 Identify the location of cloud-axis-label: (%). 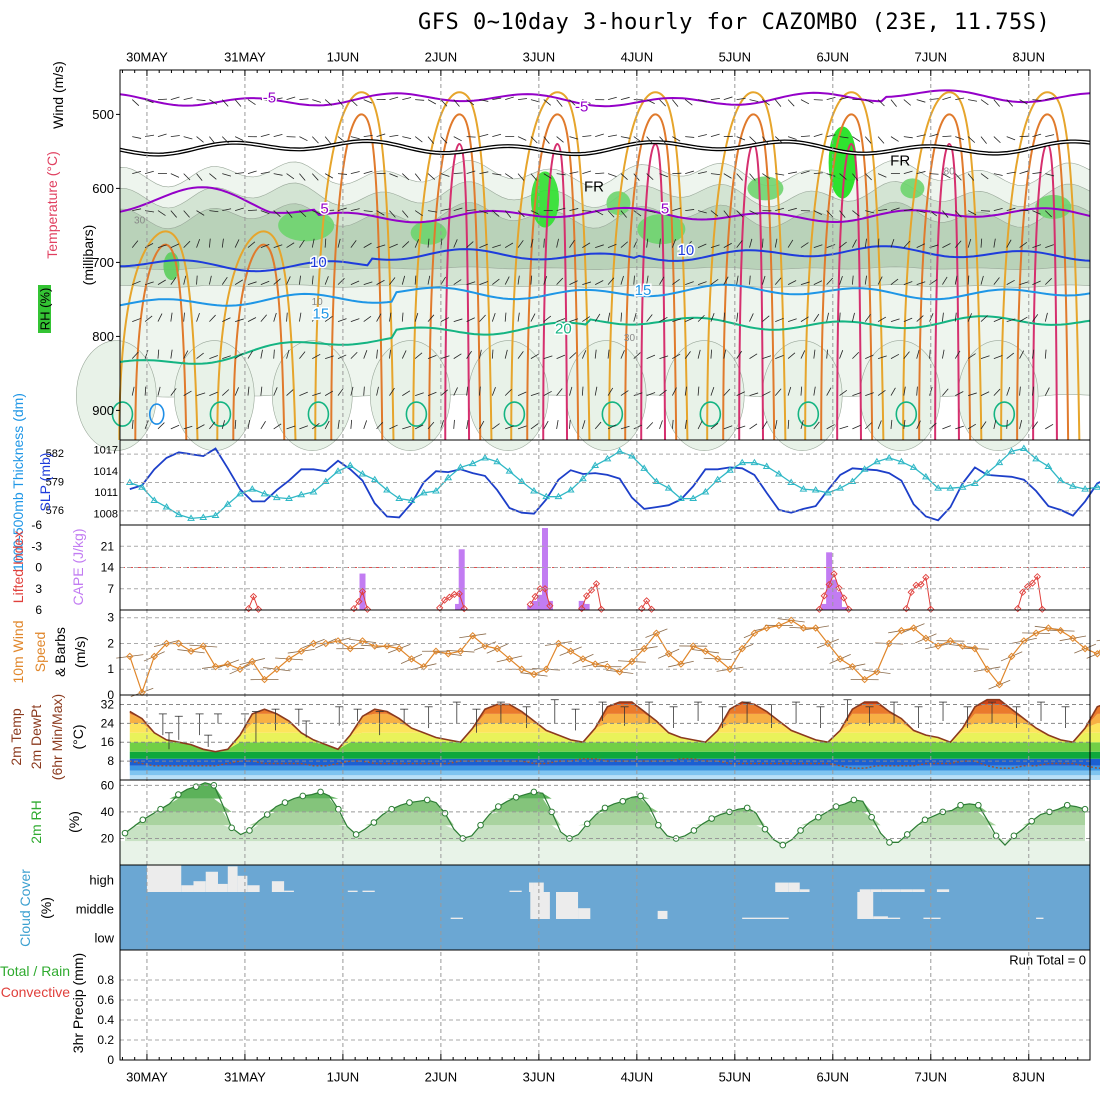
(46, 908).